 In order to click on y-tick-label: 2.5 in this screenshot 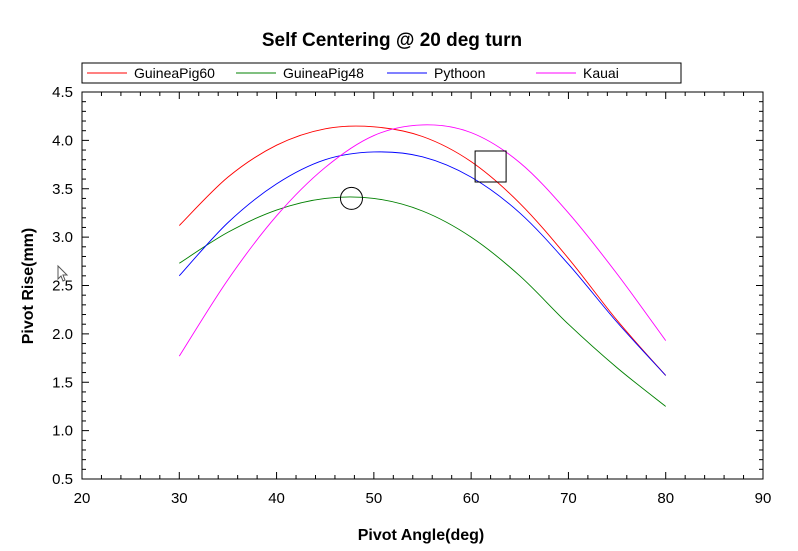, I will do `click(62, 286)`.